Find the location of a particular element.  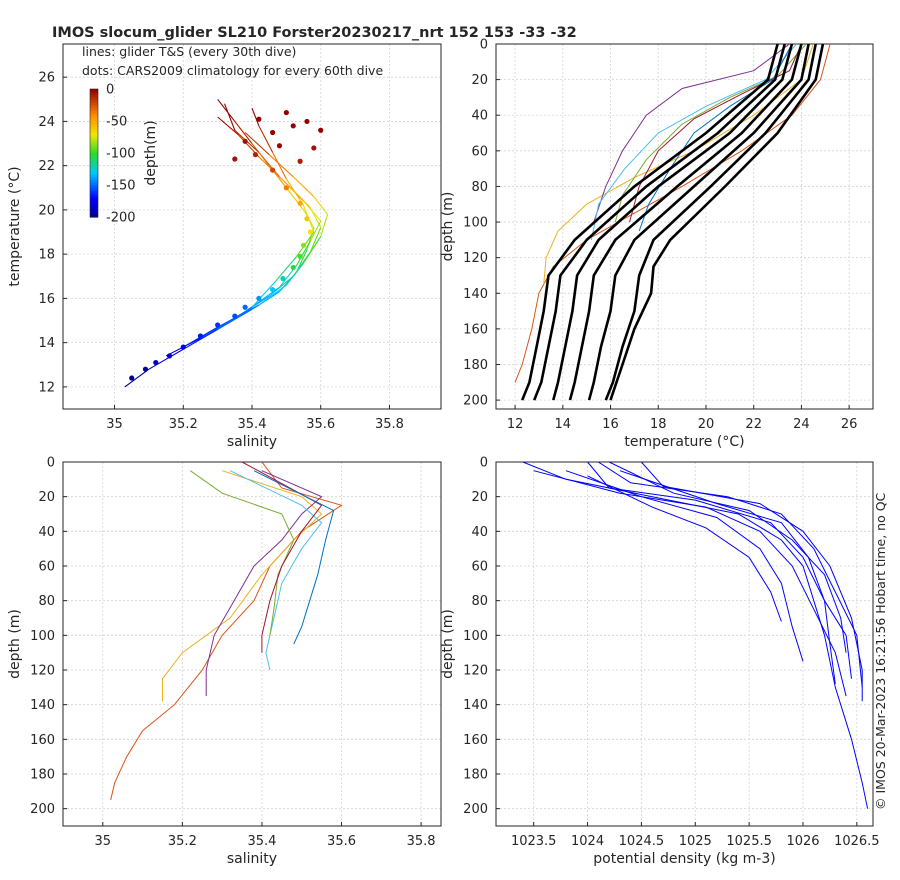

y-tick-label: 26 is located at coordinates (46, 78).